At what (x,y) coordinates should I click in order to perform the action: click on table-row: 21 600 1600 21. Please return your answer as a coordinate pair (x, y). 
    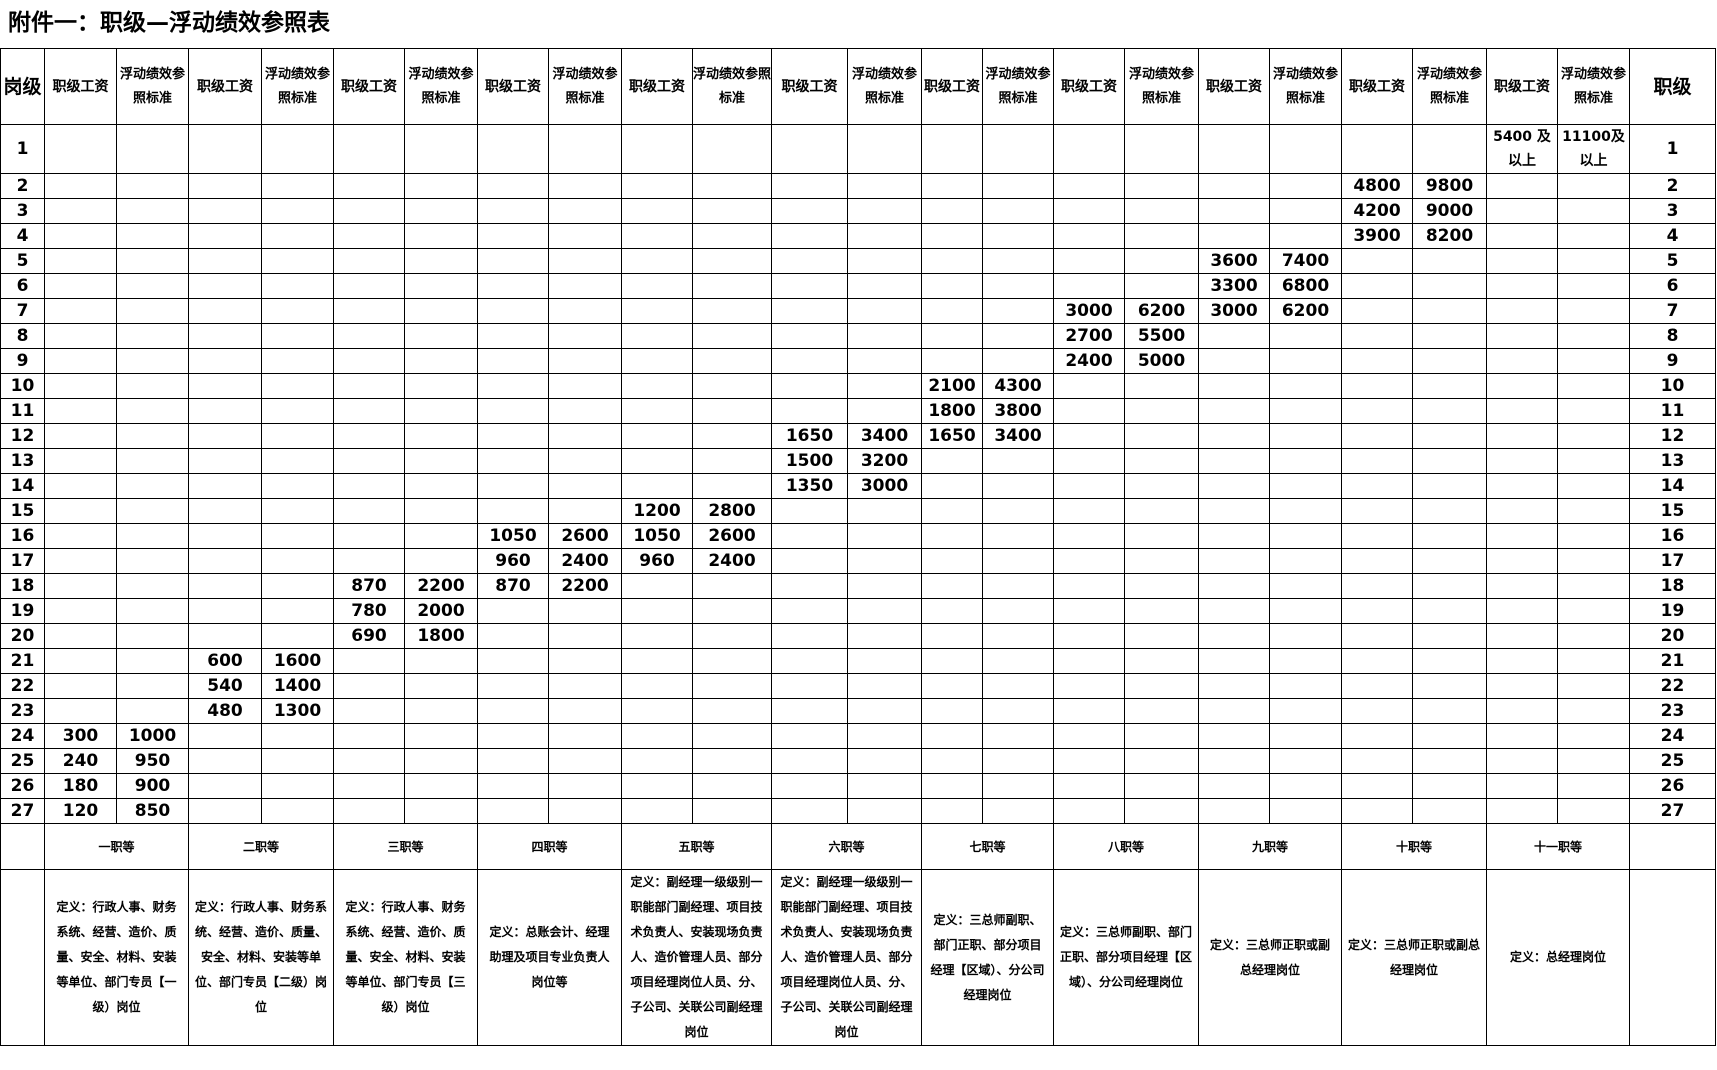
    Looking at the image, I should click on (858, 661).